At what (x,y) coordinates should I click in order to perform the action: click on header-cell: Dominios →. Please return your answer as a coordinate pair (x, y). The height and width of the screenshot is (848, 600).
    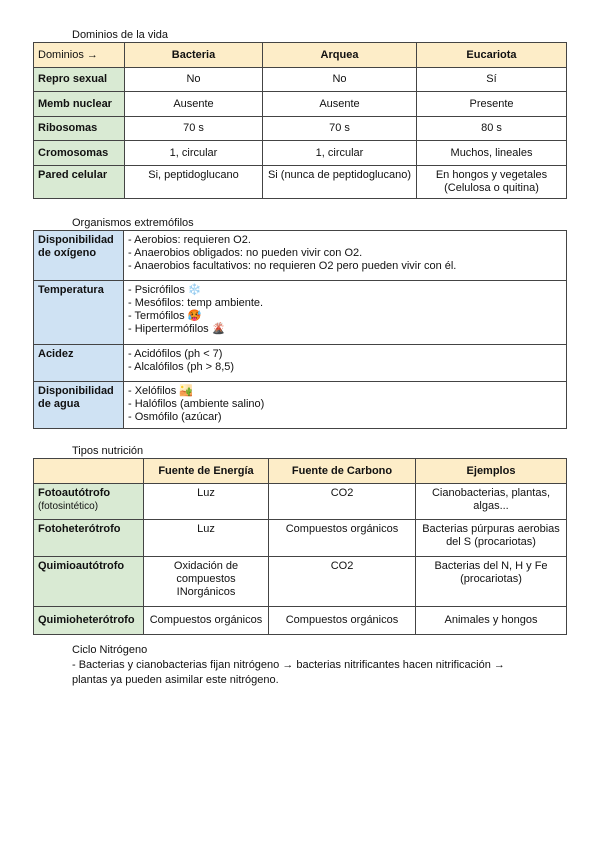
    Looking at the image, I should click on (79, 55).